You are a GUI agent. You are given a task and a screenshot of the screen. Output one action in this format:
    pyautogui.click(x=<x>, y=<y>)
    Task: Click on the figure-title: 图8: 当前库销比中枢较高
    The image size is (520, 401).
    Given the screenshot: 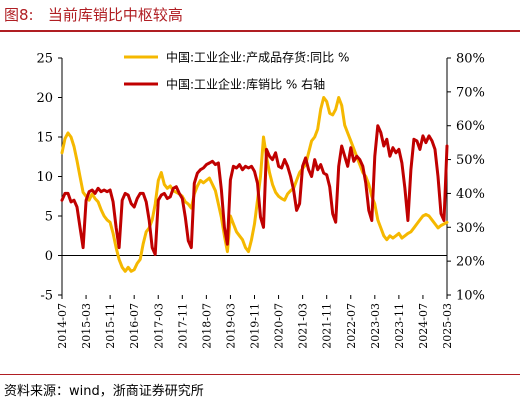 What is the action you would take?
    pyautogui.click(x=93, y=15)
    